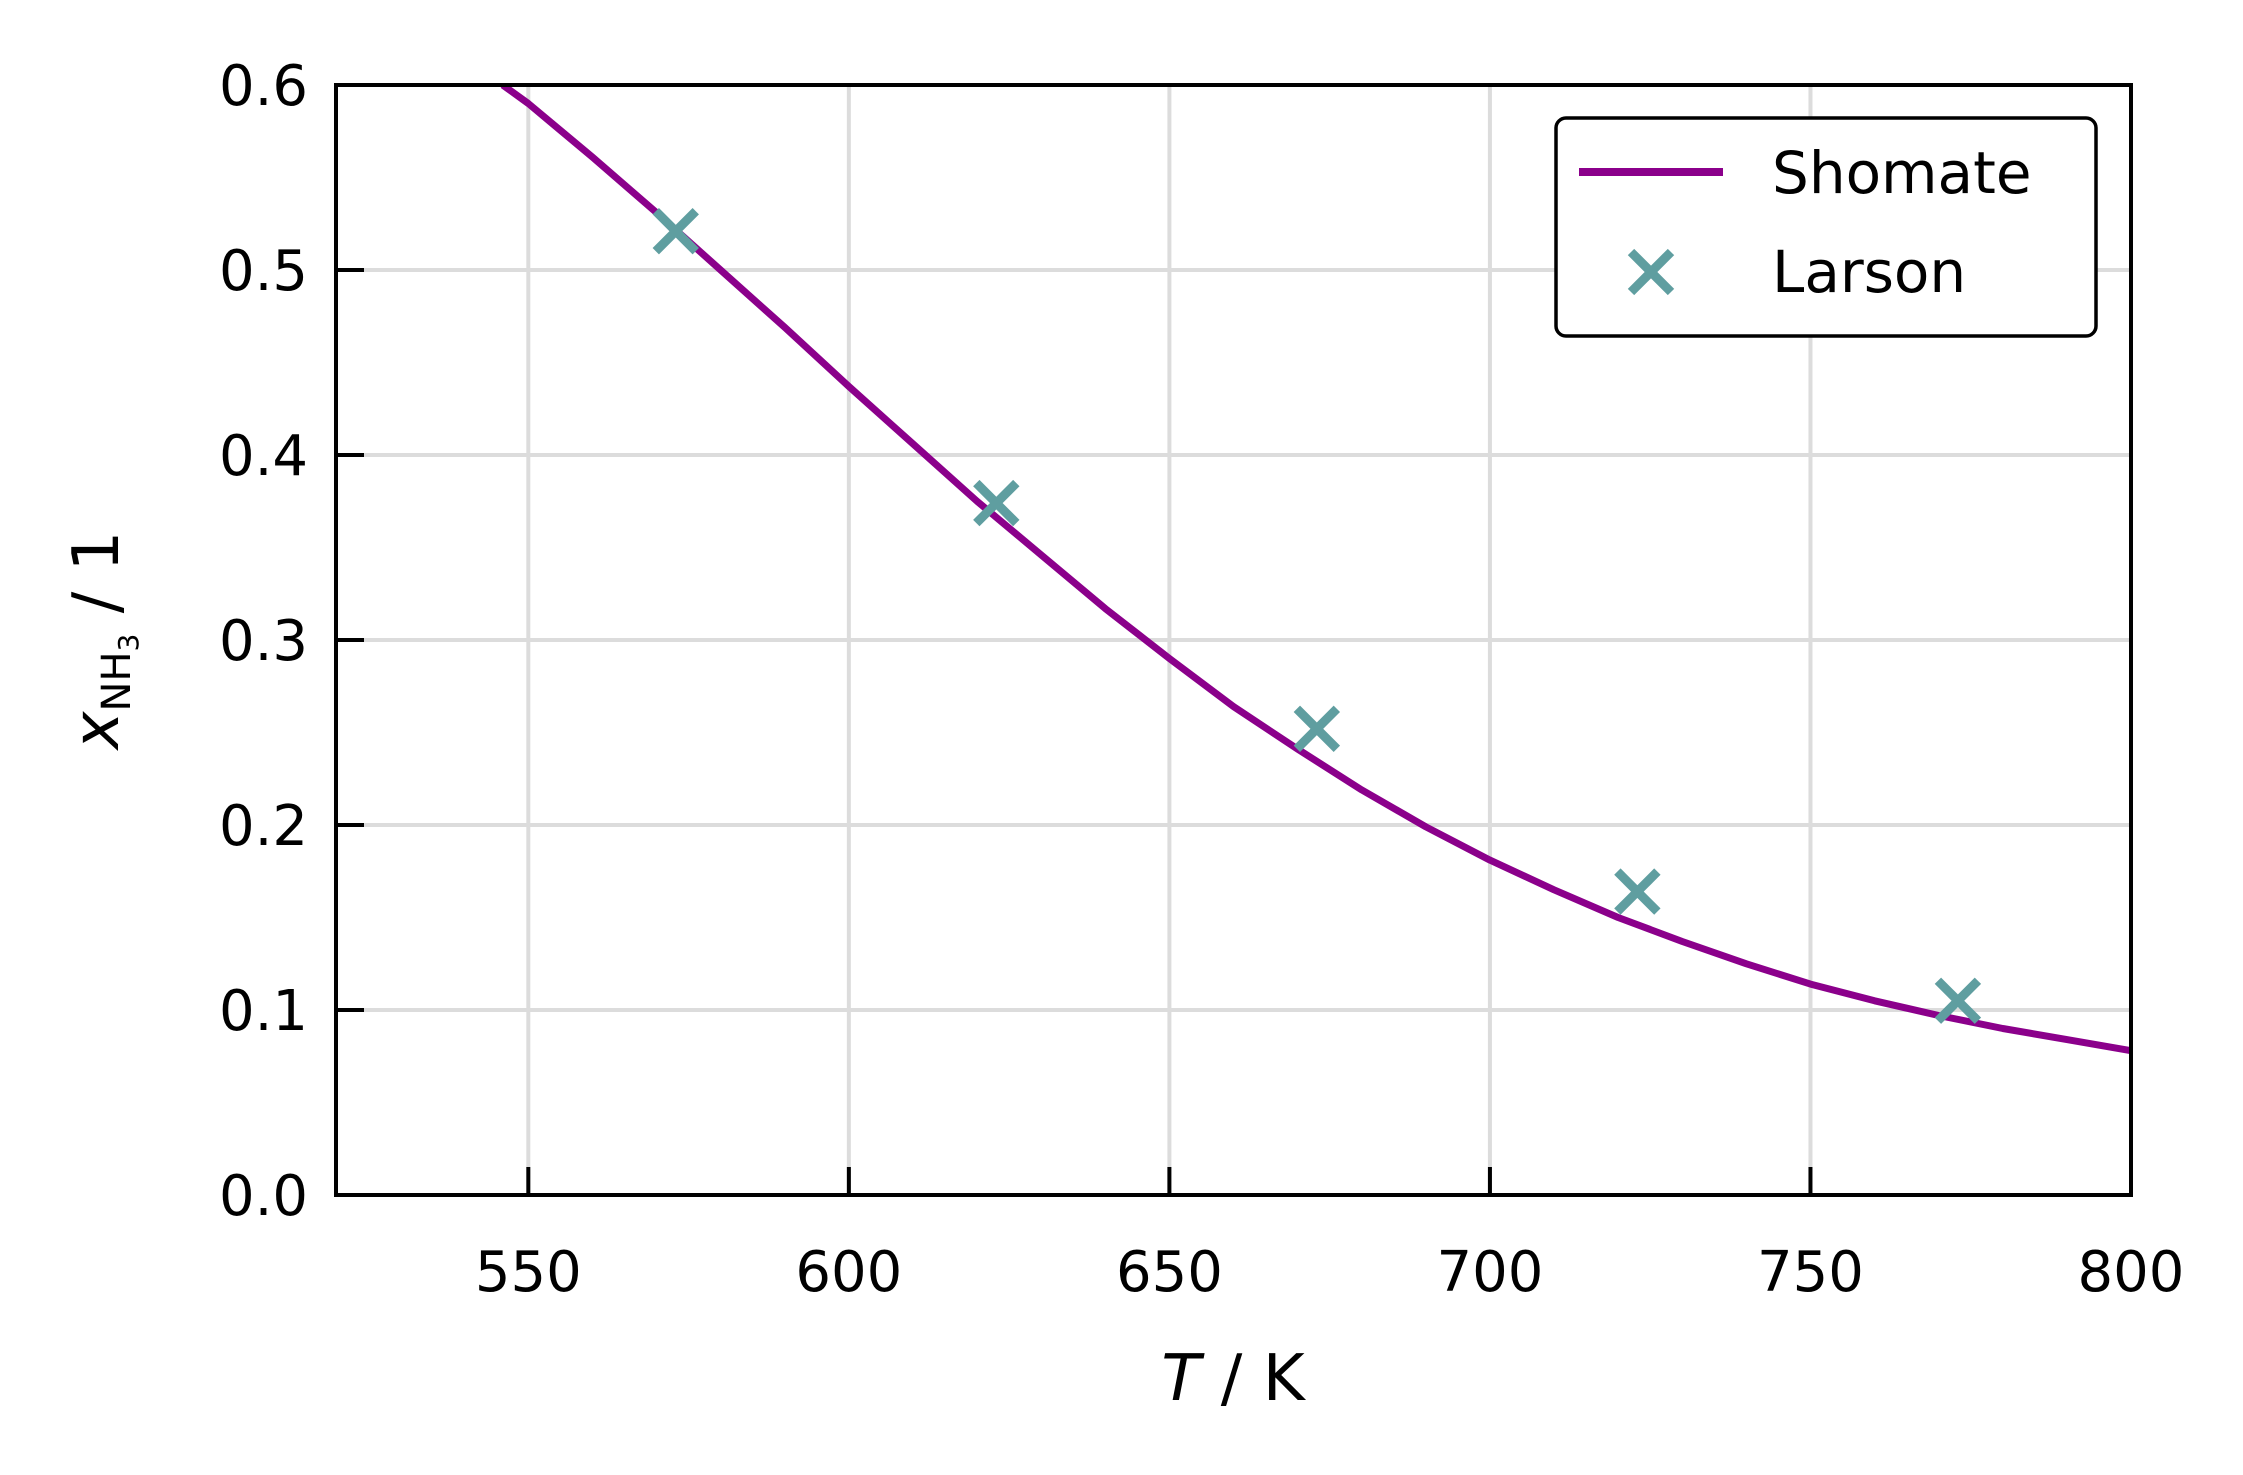  I want to click on y-tick-label: 0.6, so click(263, 86).